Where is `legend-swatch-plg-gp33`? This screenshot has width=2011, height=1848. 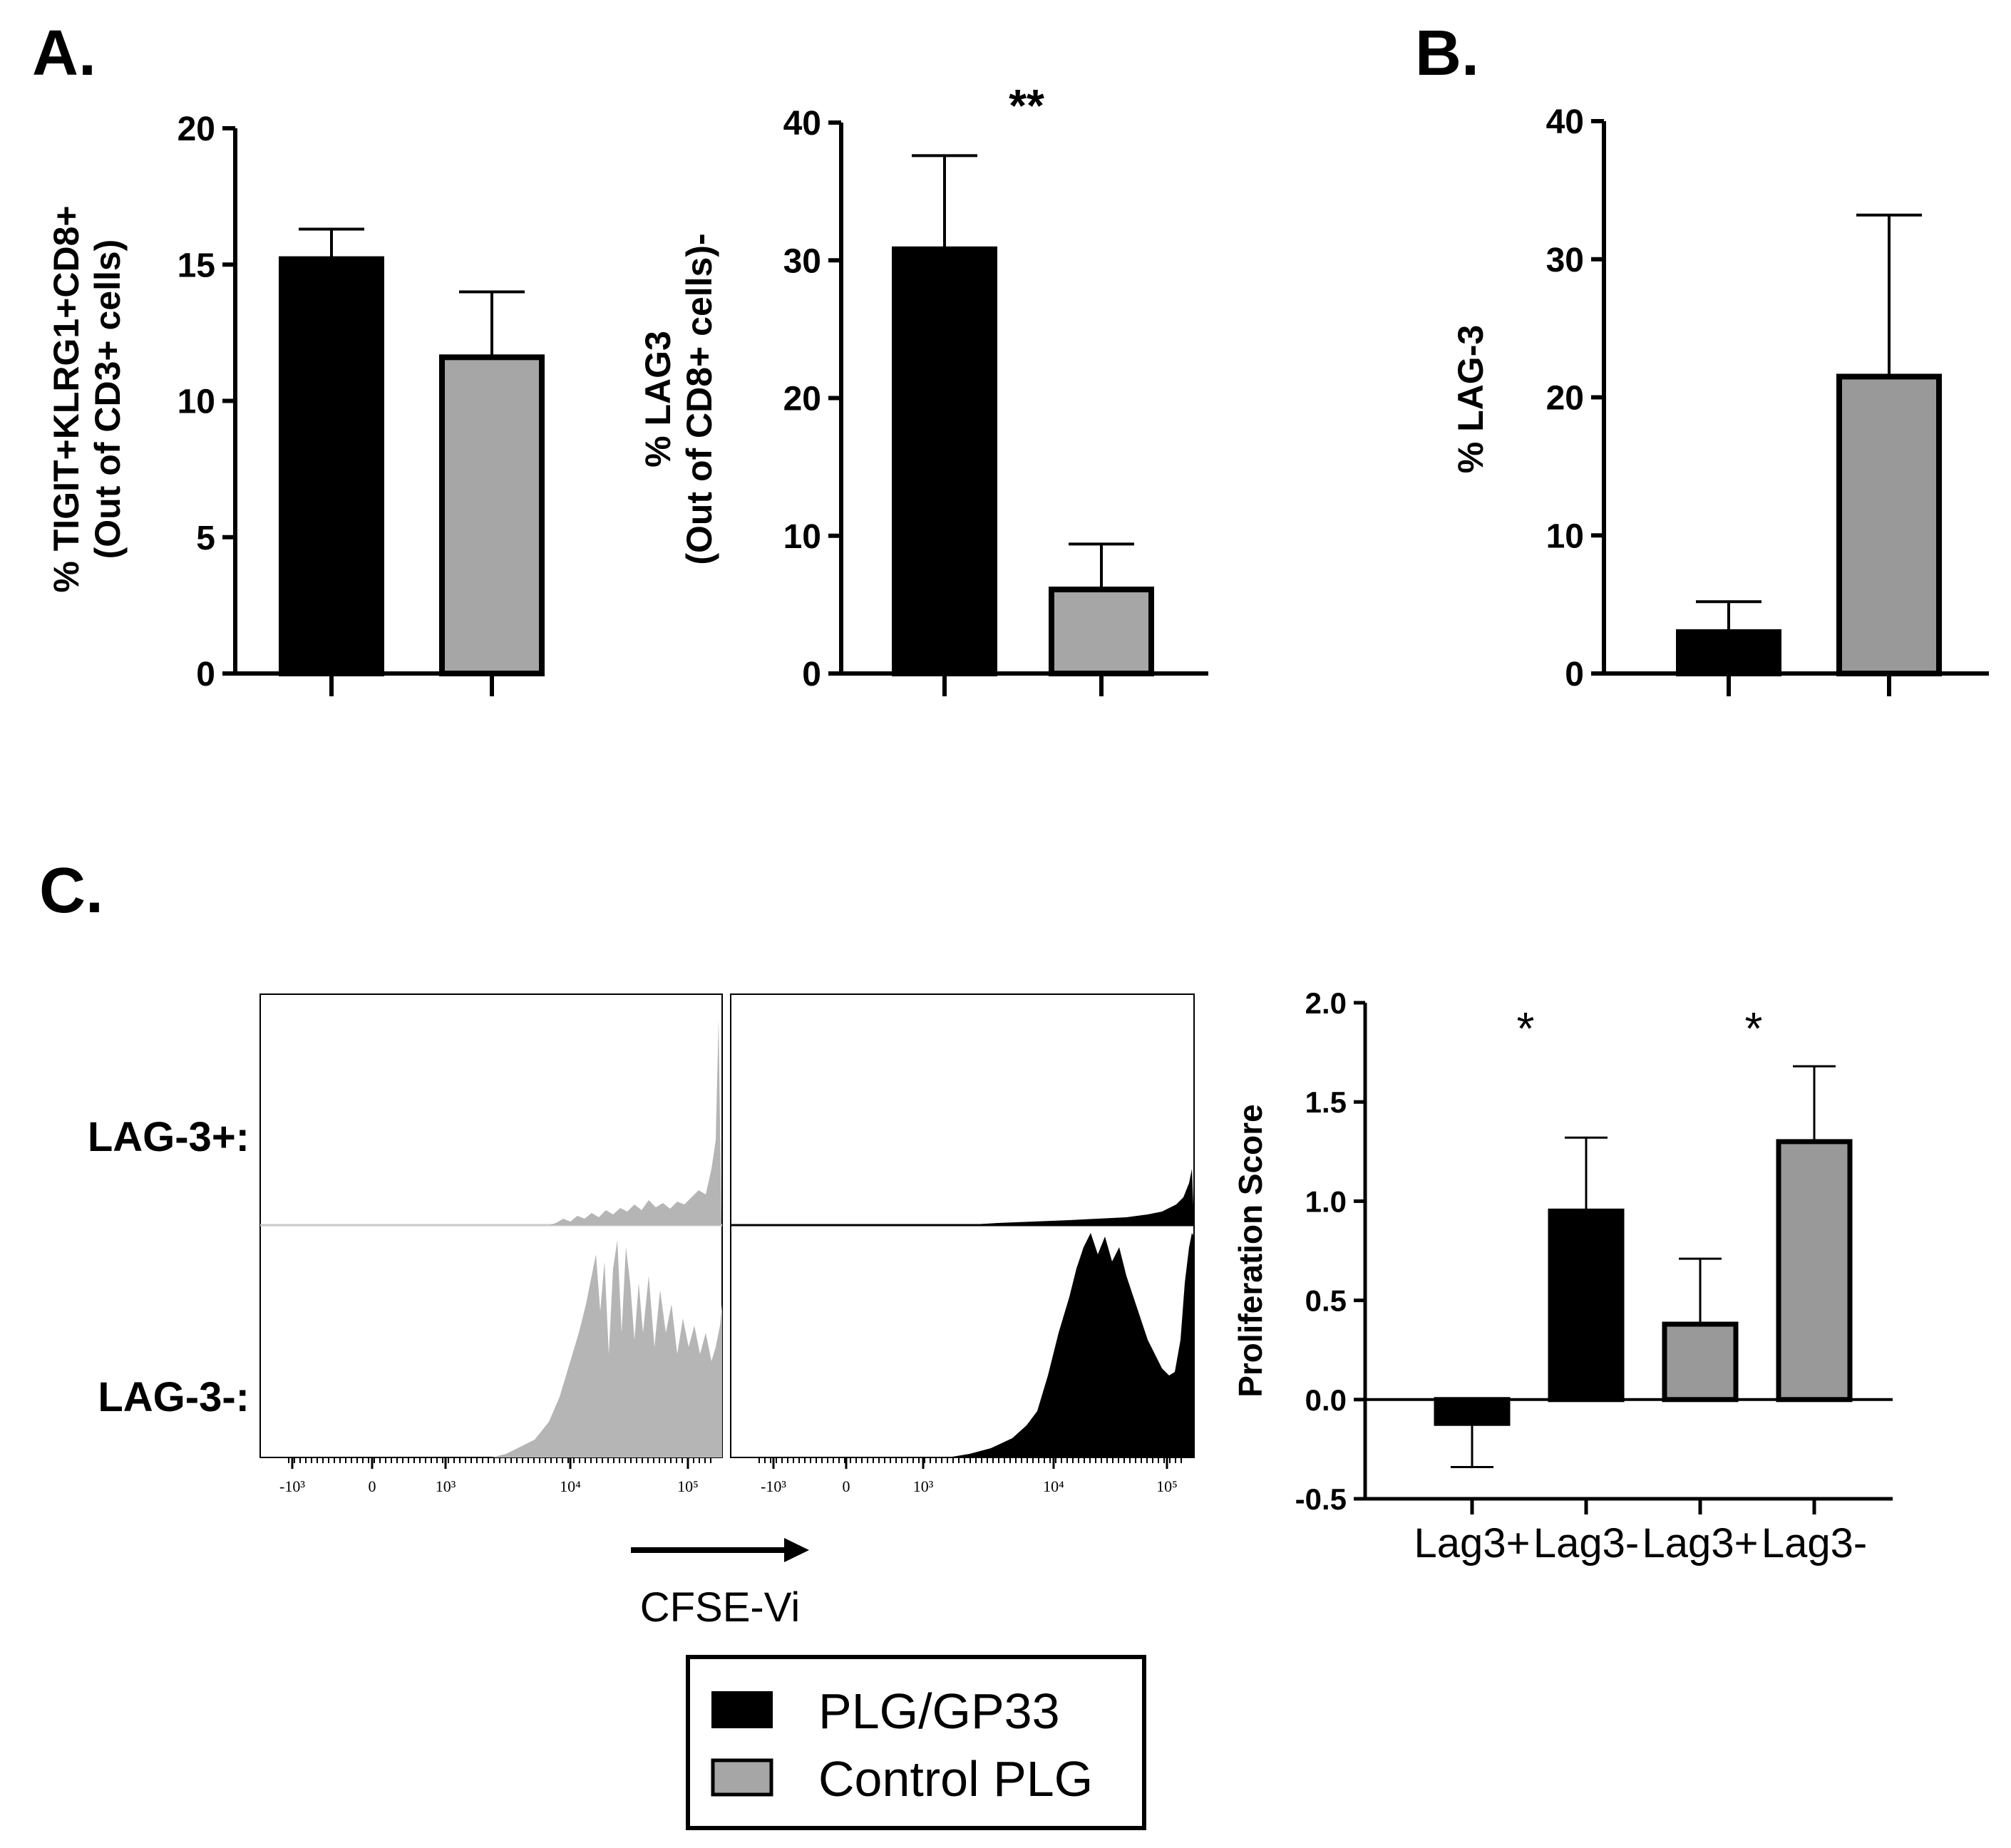 legend-swatch-plg-gp33 is located at coordinates (742, 1709).